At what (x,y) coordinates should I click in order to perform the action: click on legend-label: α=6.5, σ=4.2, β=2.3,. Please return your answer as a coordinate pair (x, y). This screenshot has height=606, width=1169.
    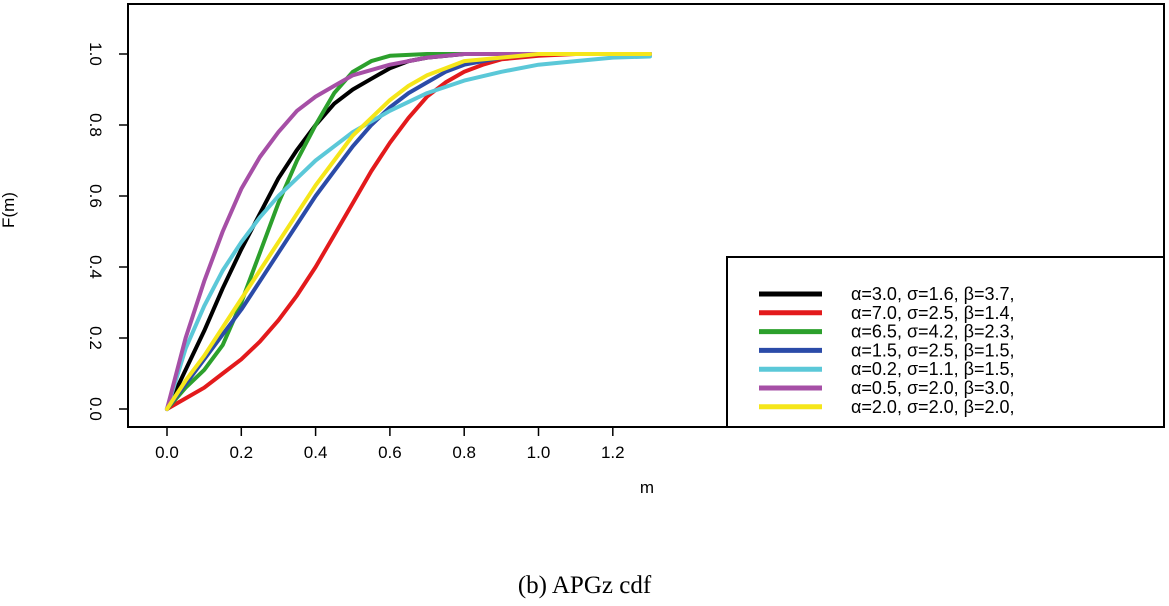
    Looking at the image, I should click on (932, 332).